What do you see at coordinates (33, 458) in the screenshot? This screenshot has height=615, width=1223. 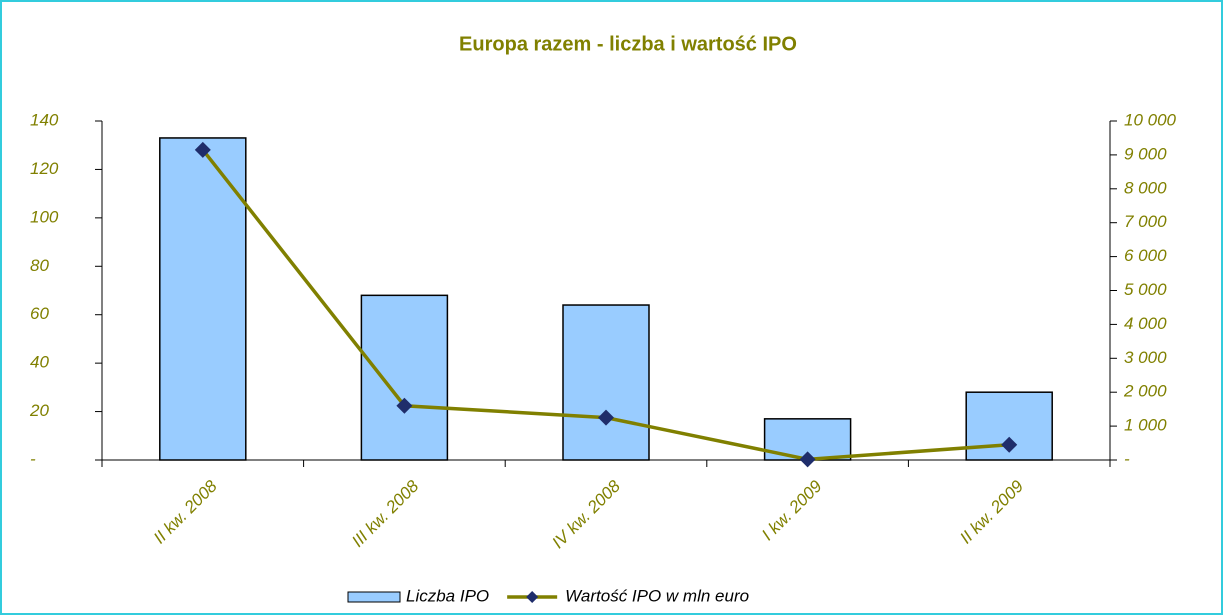 I see `y-tick-label: -` at bounding box center [33, 458].